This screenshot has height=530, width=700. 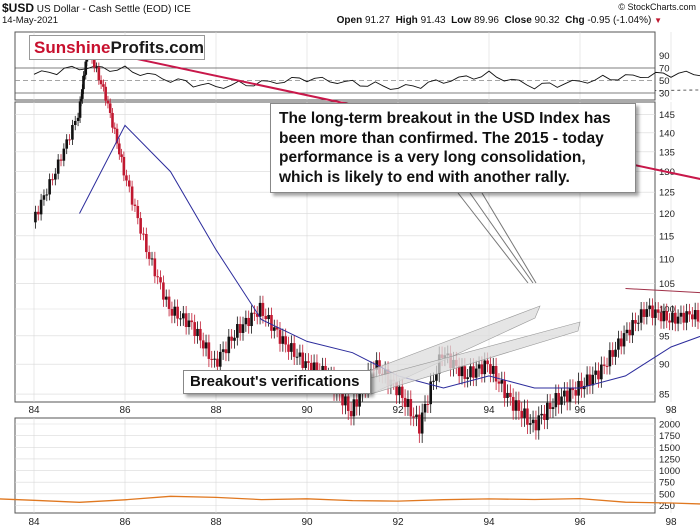 I want to click on annotation-verifications: Breakout's verifications, so click(x=277, y=382).